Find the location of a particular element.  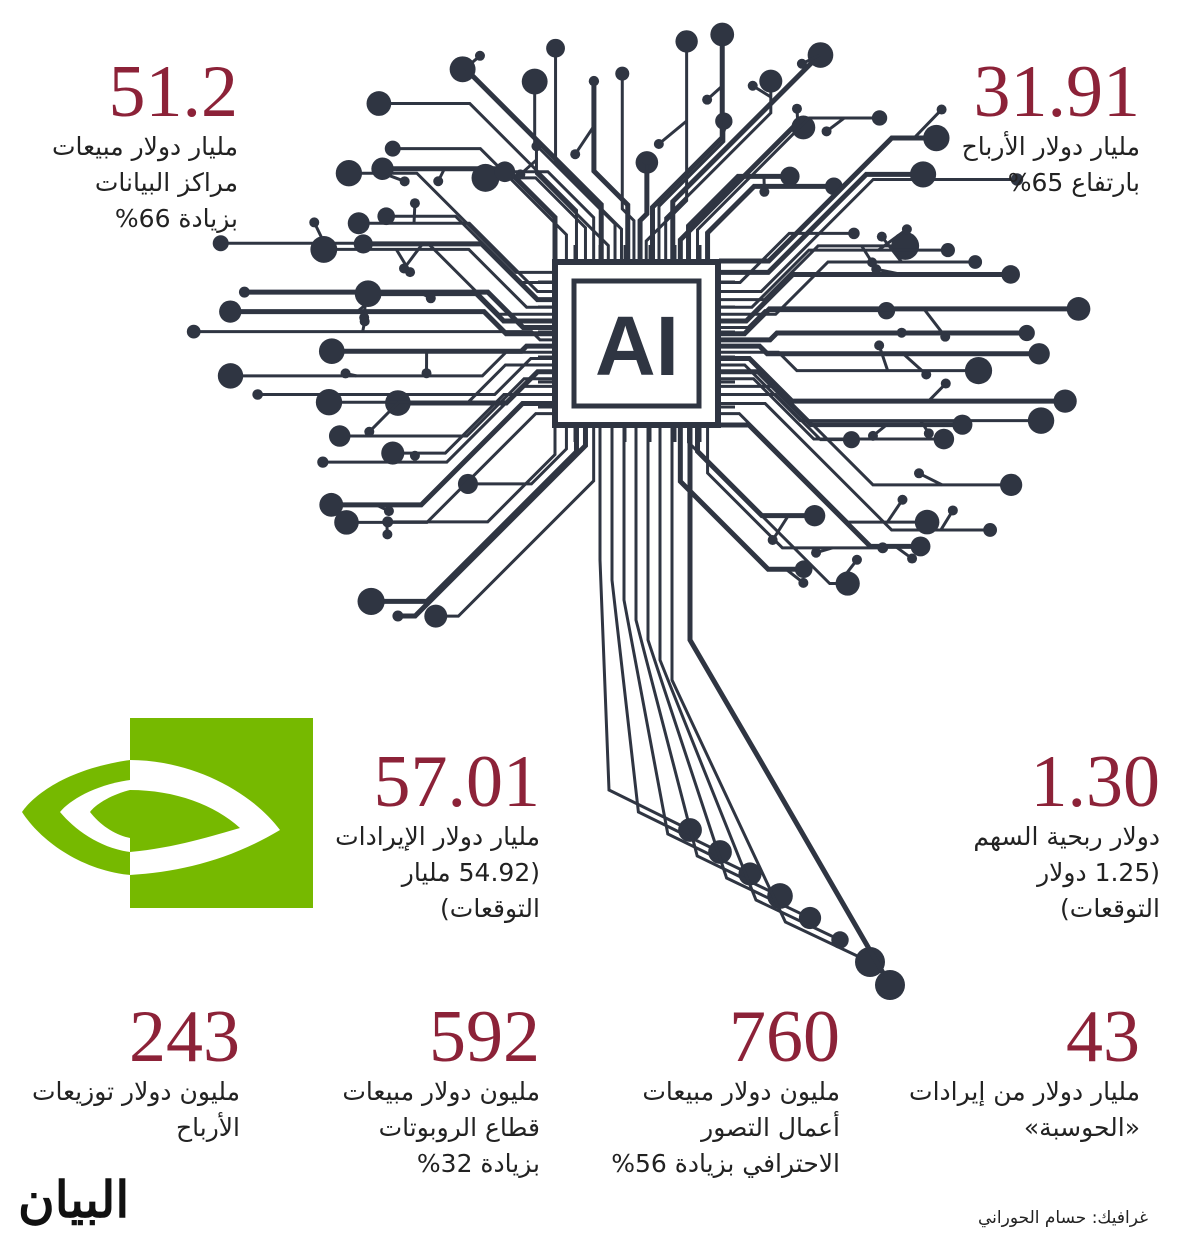

stat: 31.91 مليار دولار الأرباح بارتفاع 65% is located at coordinates (1051, 128).